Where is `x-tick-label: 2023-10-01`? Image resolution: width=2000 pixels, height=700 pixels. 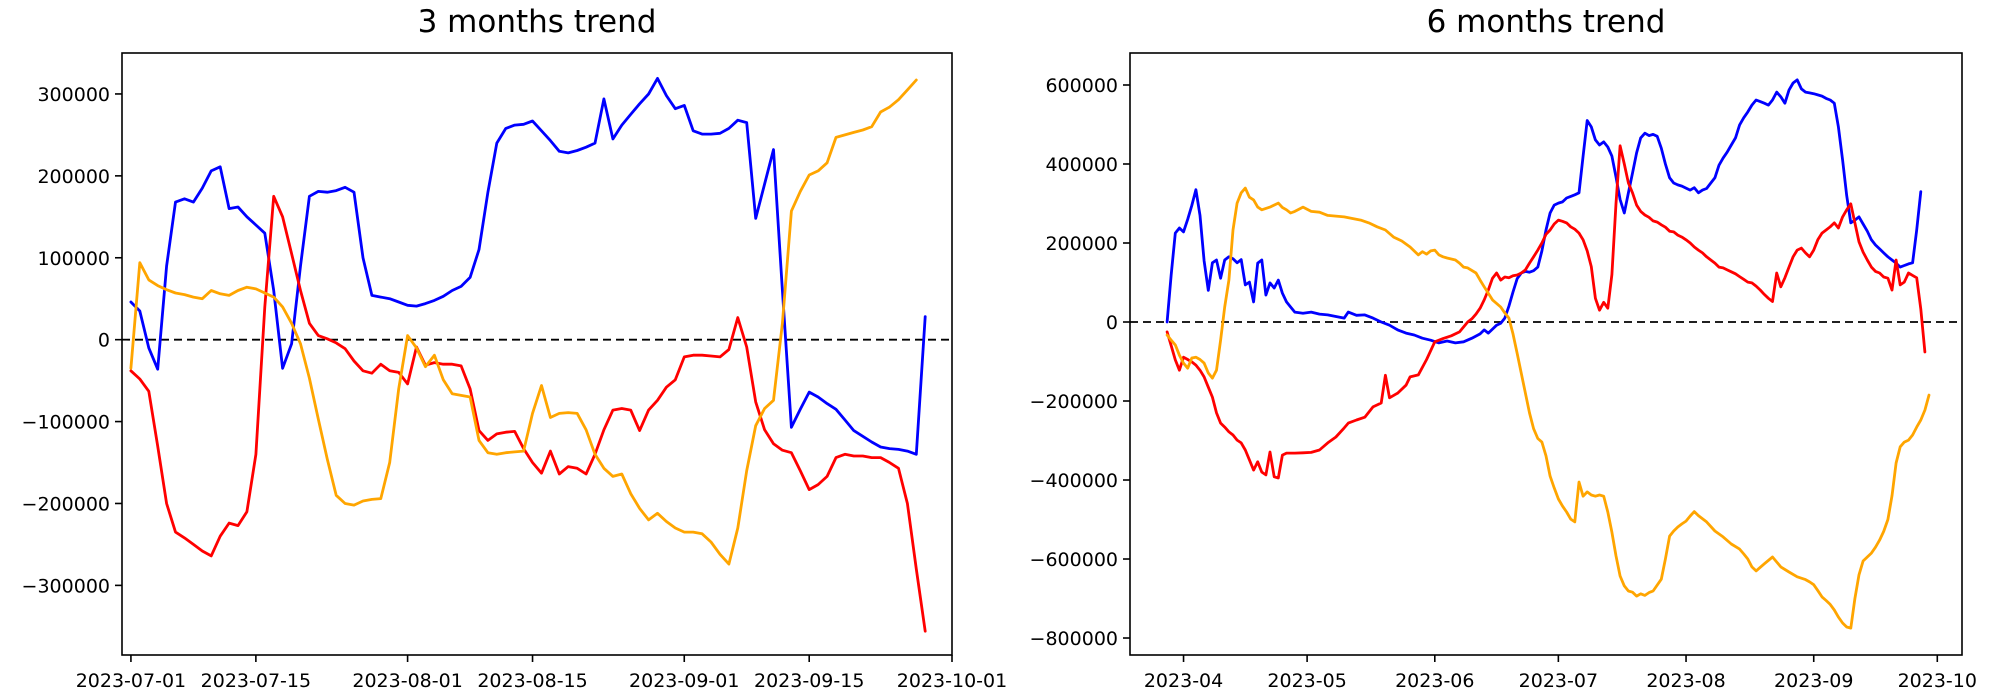
x-tick-label: 2023-10-01 is located at coordinates (952, 681).